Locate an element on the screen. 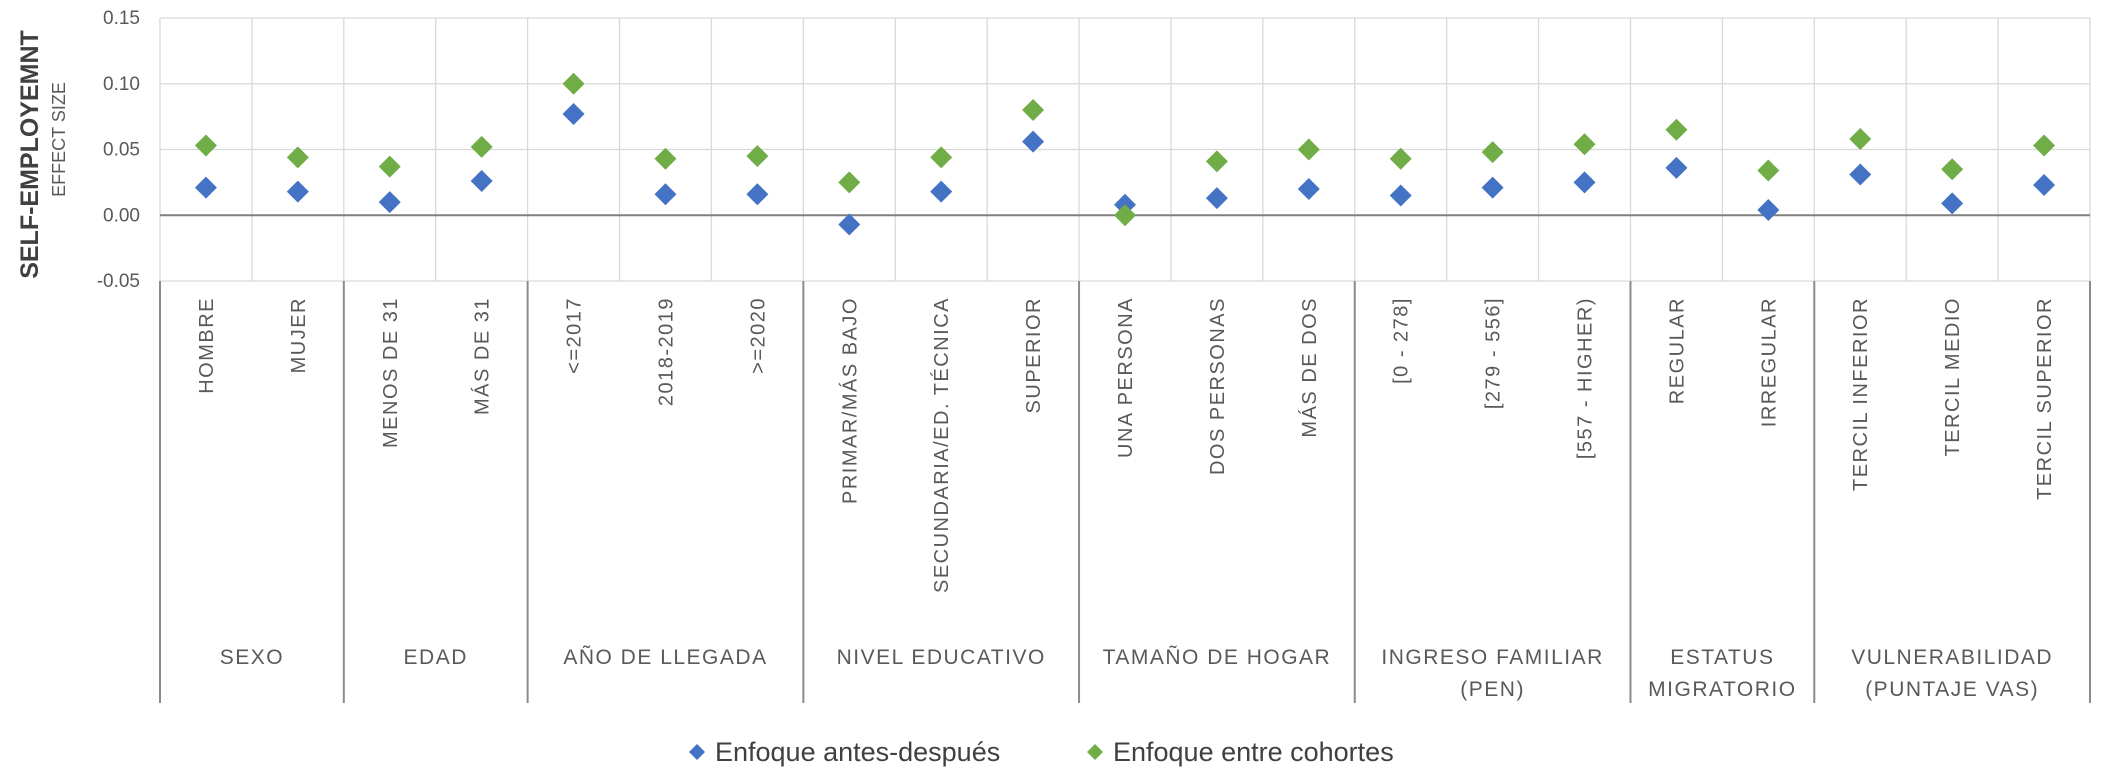  category-label: TERCIL MEDIO is located at coordinates (1953, 377).